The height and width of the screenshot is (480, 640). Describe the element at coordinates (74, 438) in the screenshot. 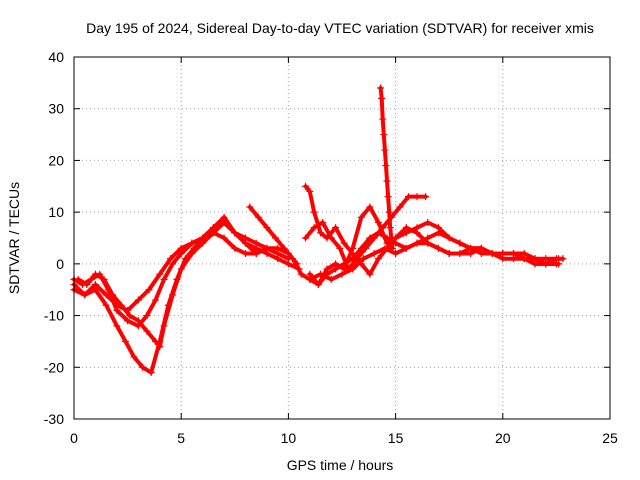

I see `x-tick-label: 0` at that location.